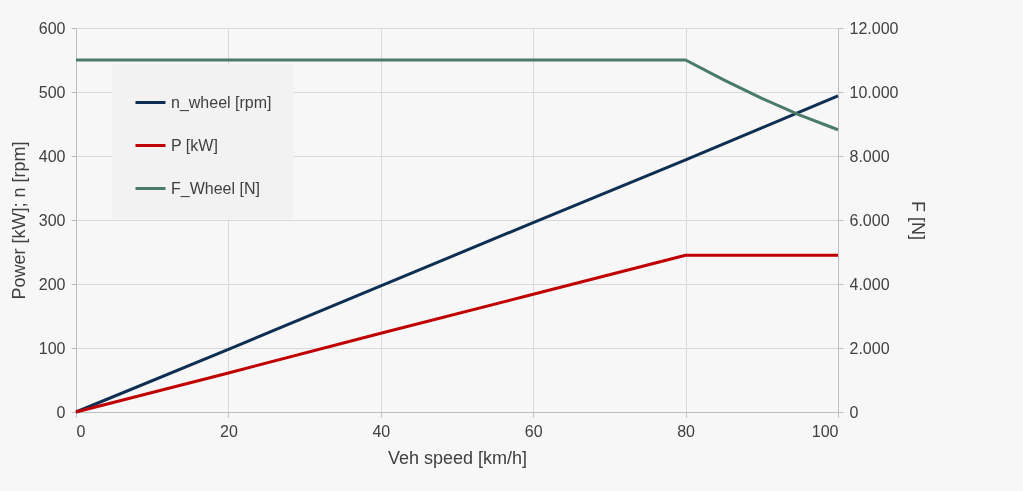  Describe the element at coordinates (869, 348) in the screenshot. I see `y2-tick-label: 2.000` at that location.